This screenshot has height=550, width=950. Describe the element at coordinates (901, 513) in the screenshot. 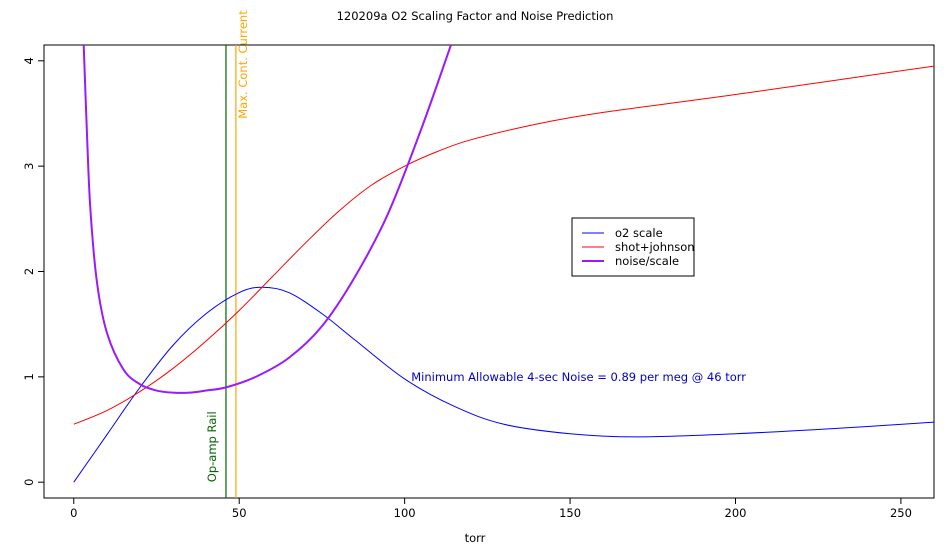

I see `x-tick-label: 250` at that location.